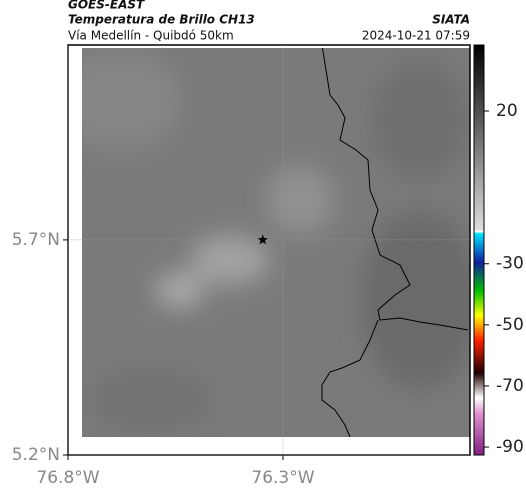 The width and height of the screenshot is (526, 491). What do you see at coordinates (510, 386) in the screenshot?
I see `colorbar-tick-label: -70` at bounding box center [510, 386].